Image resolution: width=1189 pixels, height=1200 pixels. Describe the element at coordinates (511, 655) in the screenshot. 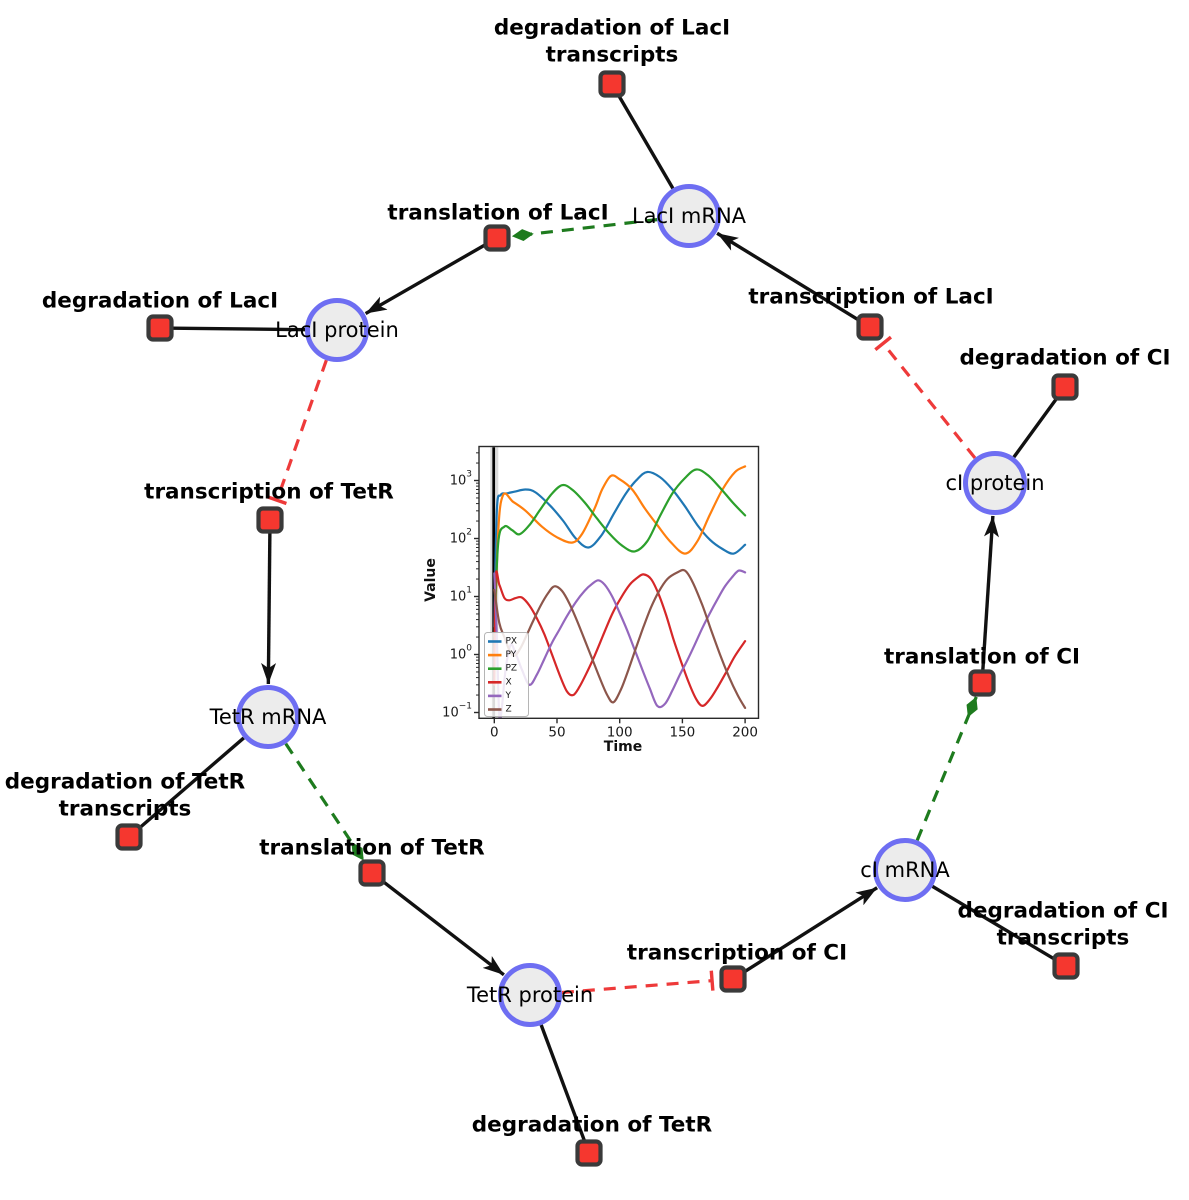

I see `legend-entry-PY: PY` at that location.